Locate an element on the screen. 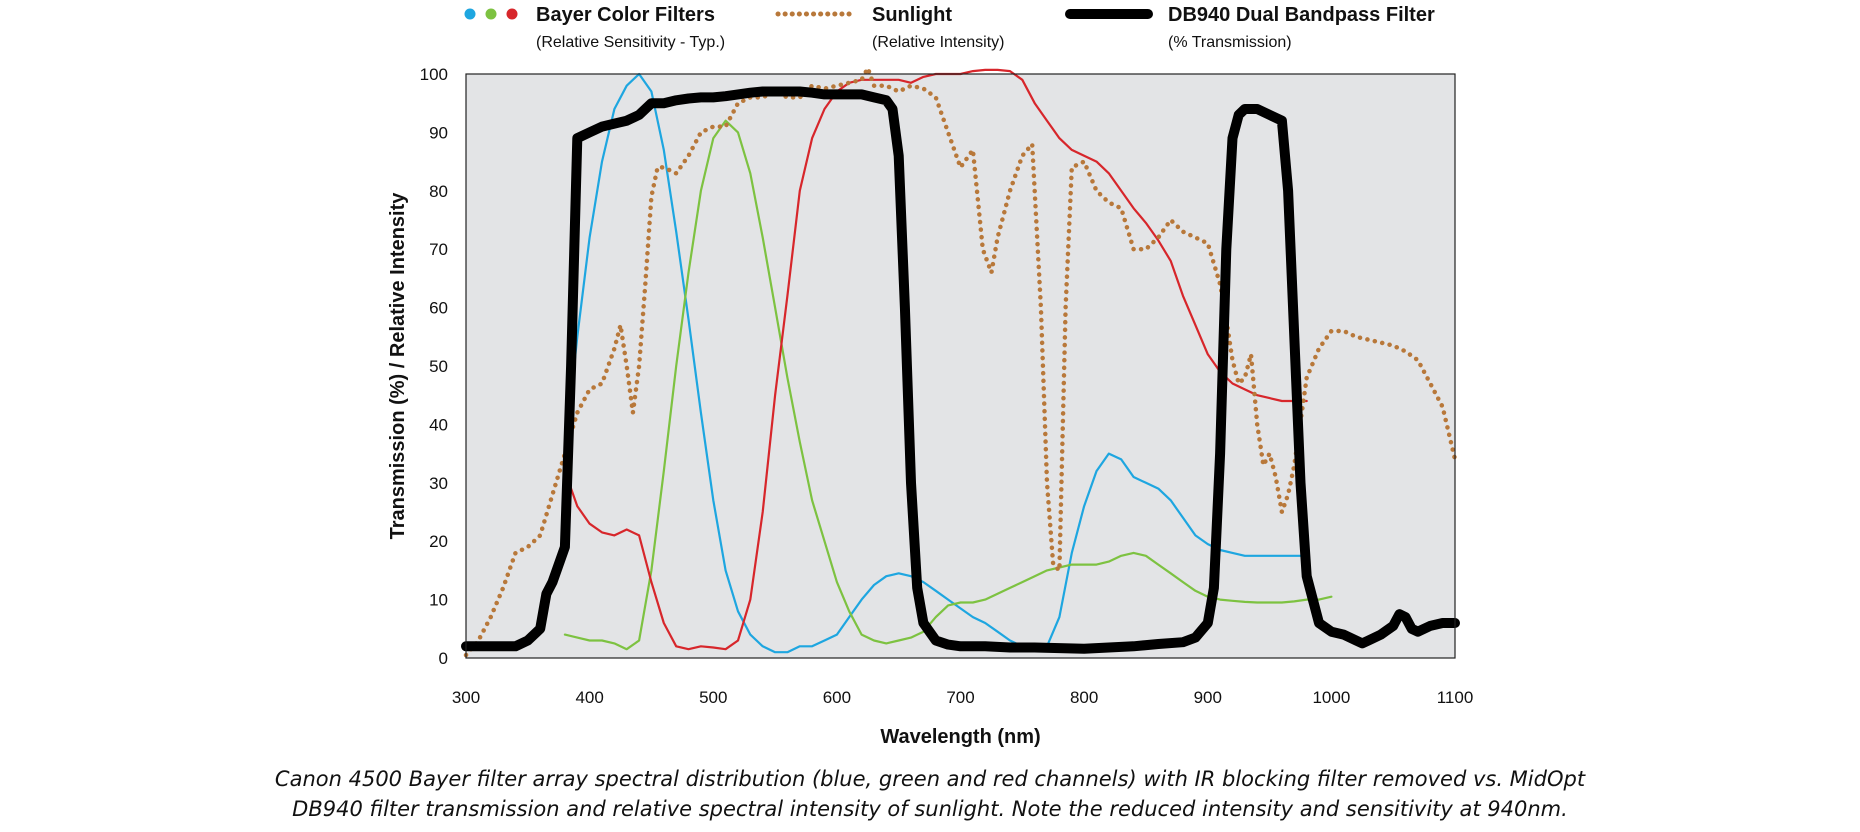  x-tick-label: 1000 is located at coordinates (1331, 697).